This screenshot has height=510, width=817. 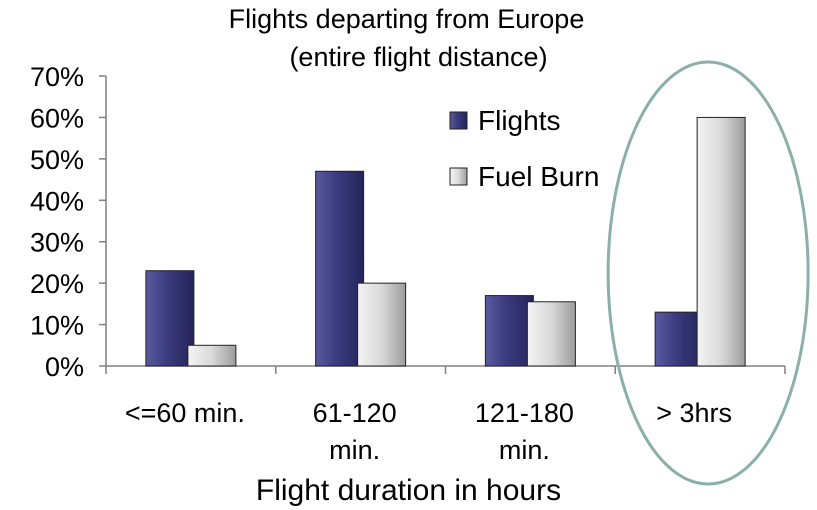 I want to click on x-tick-label: 61-120, so click(x=355, y=413).